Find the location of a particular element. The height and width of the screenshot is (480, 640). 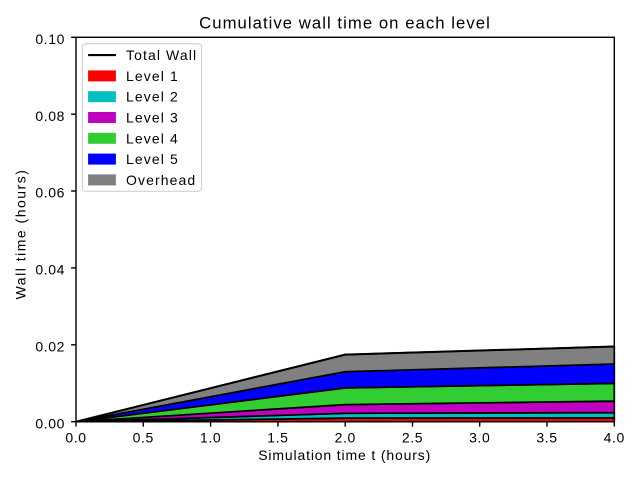

svg-text: 0.0 is located at coordinates (75, 438).